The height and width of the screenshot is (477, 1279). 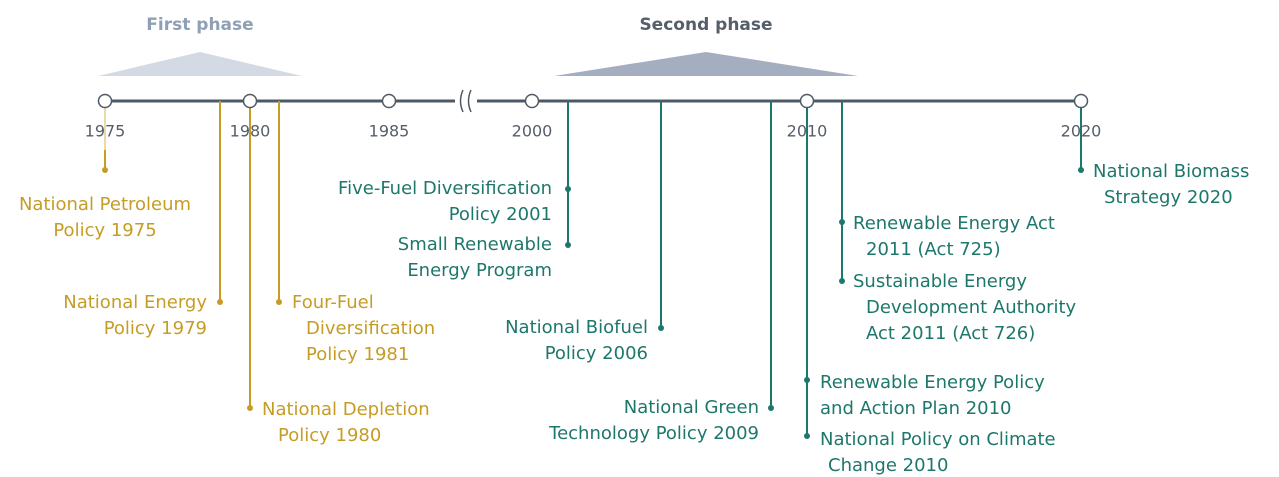 I want to click on event-label: National Green Technology Policy 2009, so click(x=653, y=420).